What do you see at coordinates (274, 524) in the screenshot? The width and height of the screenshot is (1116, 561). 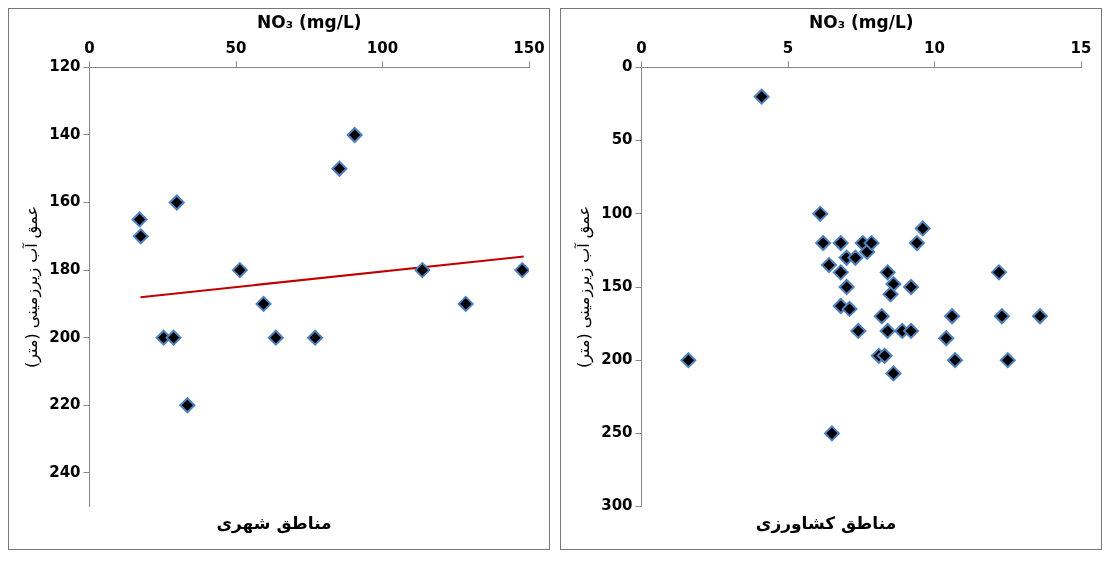 I see `text: مناطق شهری` at bounding box center [274, 524].